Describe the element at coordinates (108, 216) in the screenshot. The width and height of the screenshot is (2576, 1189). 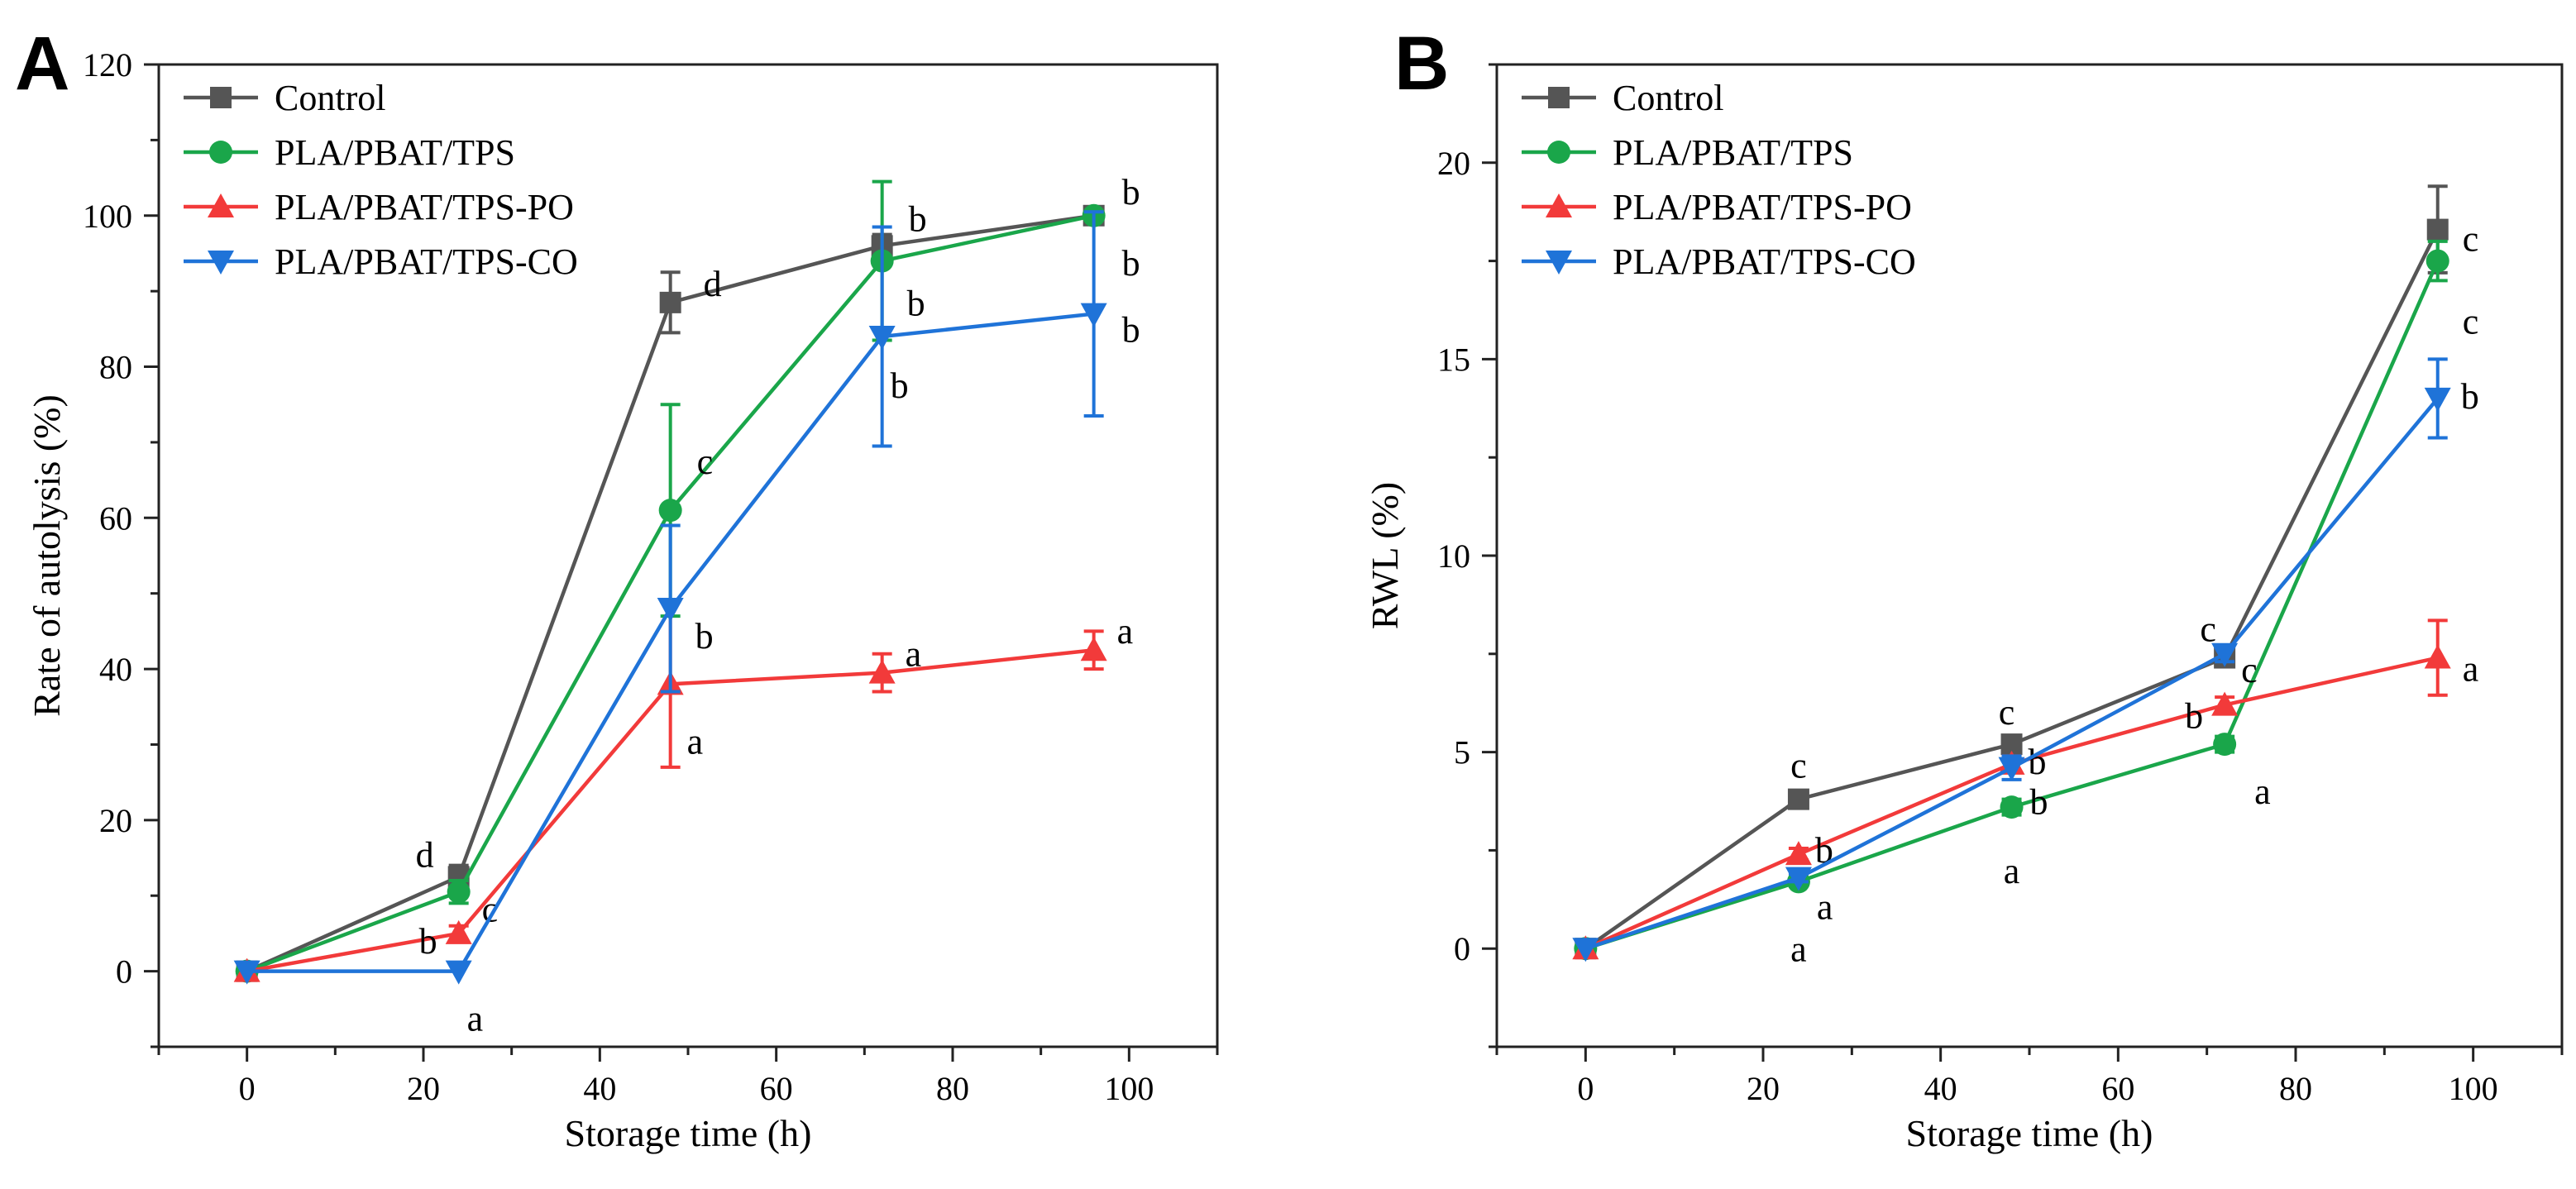
I see `y-tick-label: 100` at that location.